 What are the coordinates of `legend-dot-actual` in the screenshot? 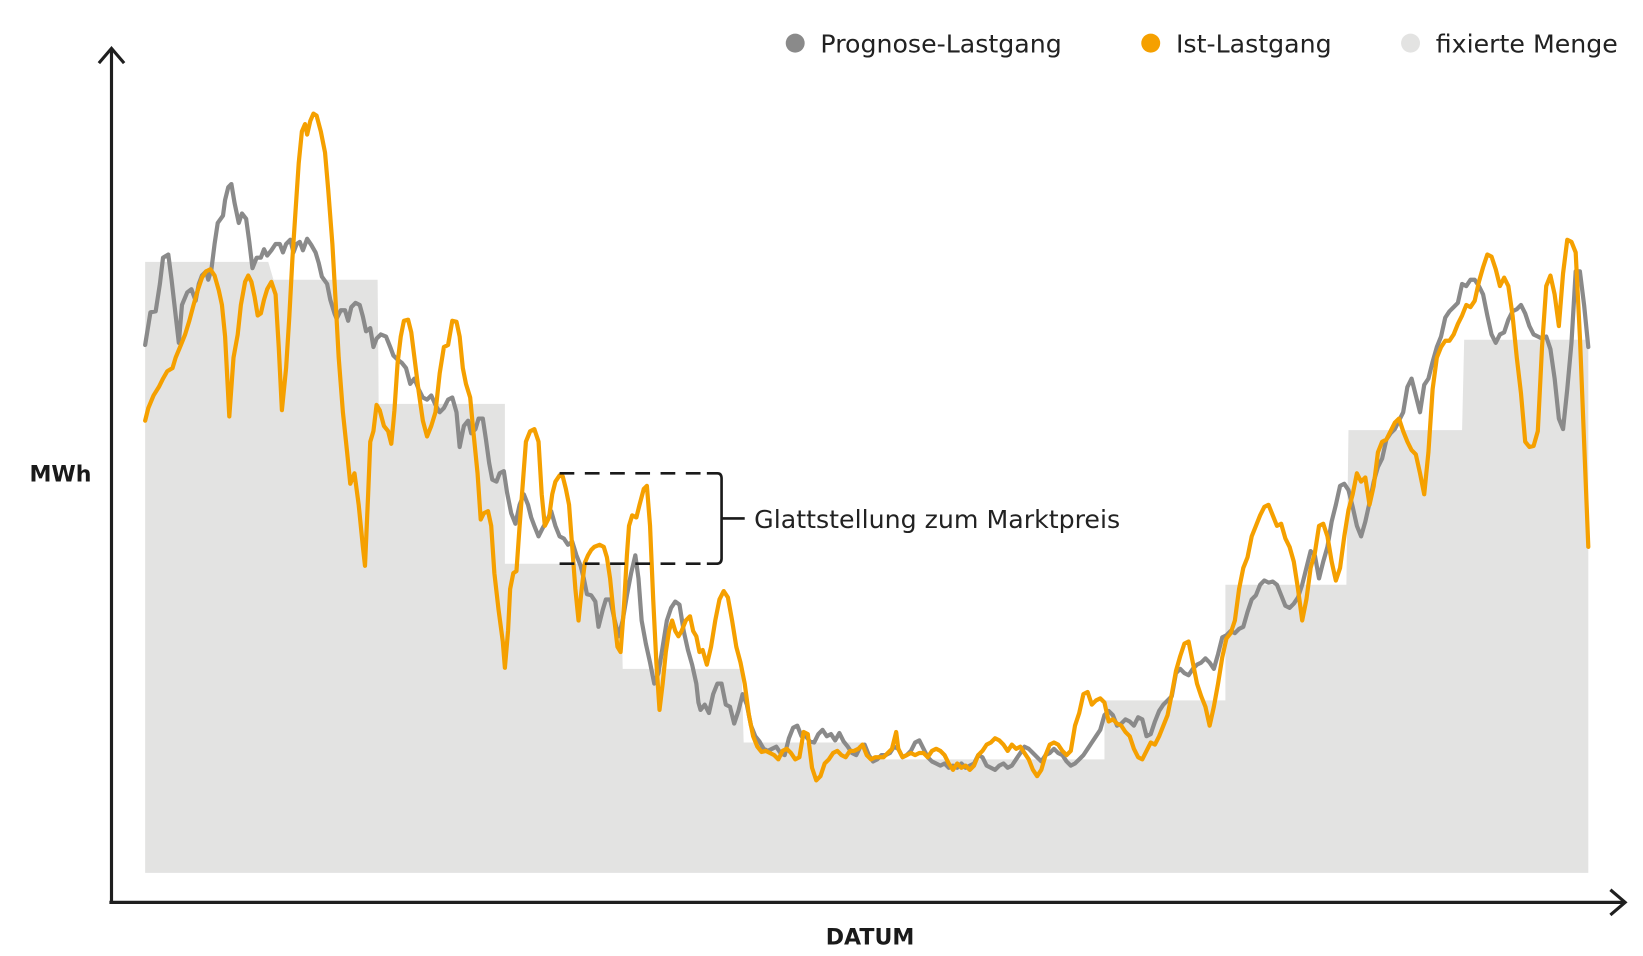 It's located at (1151, 43).